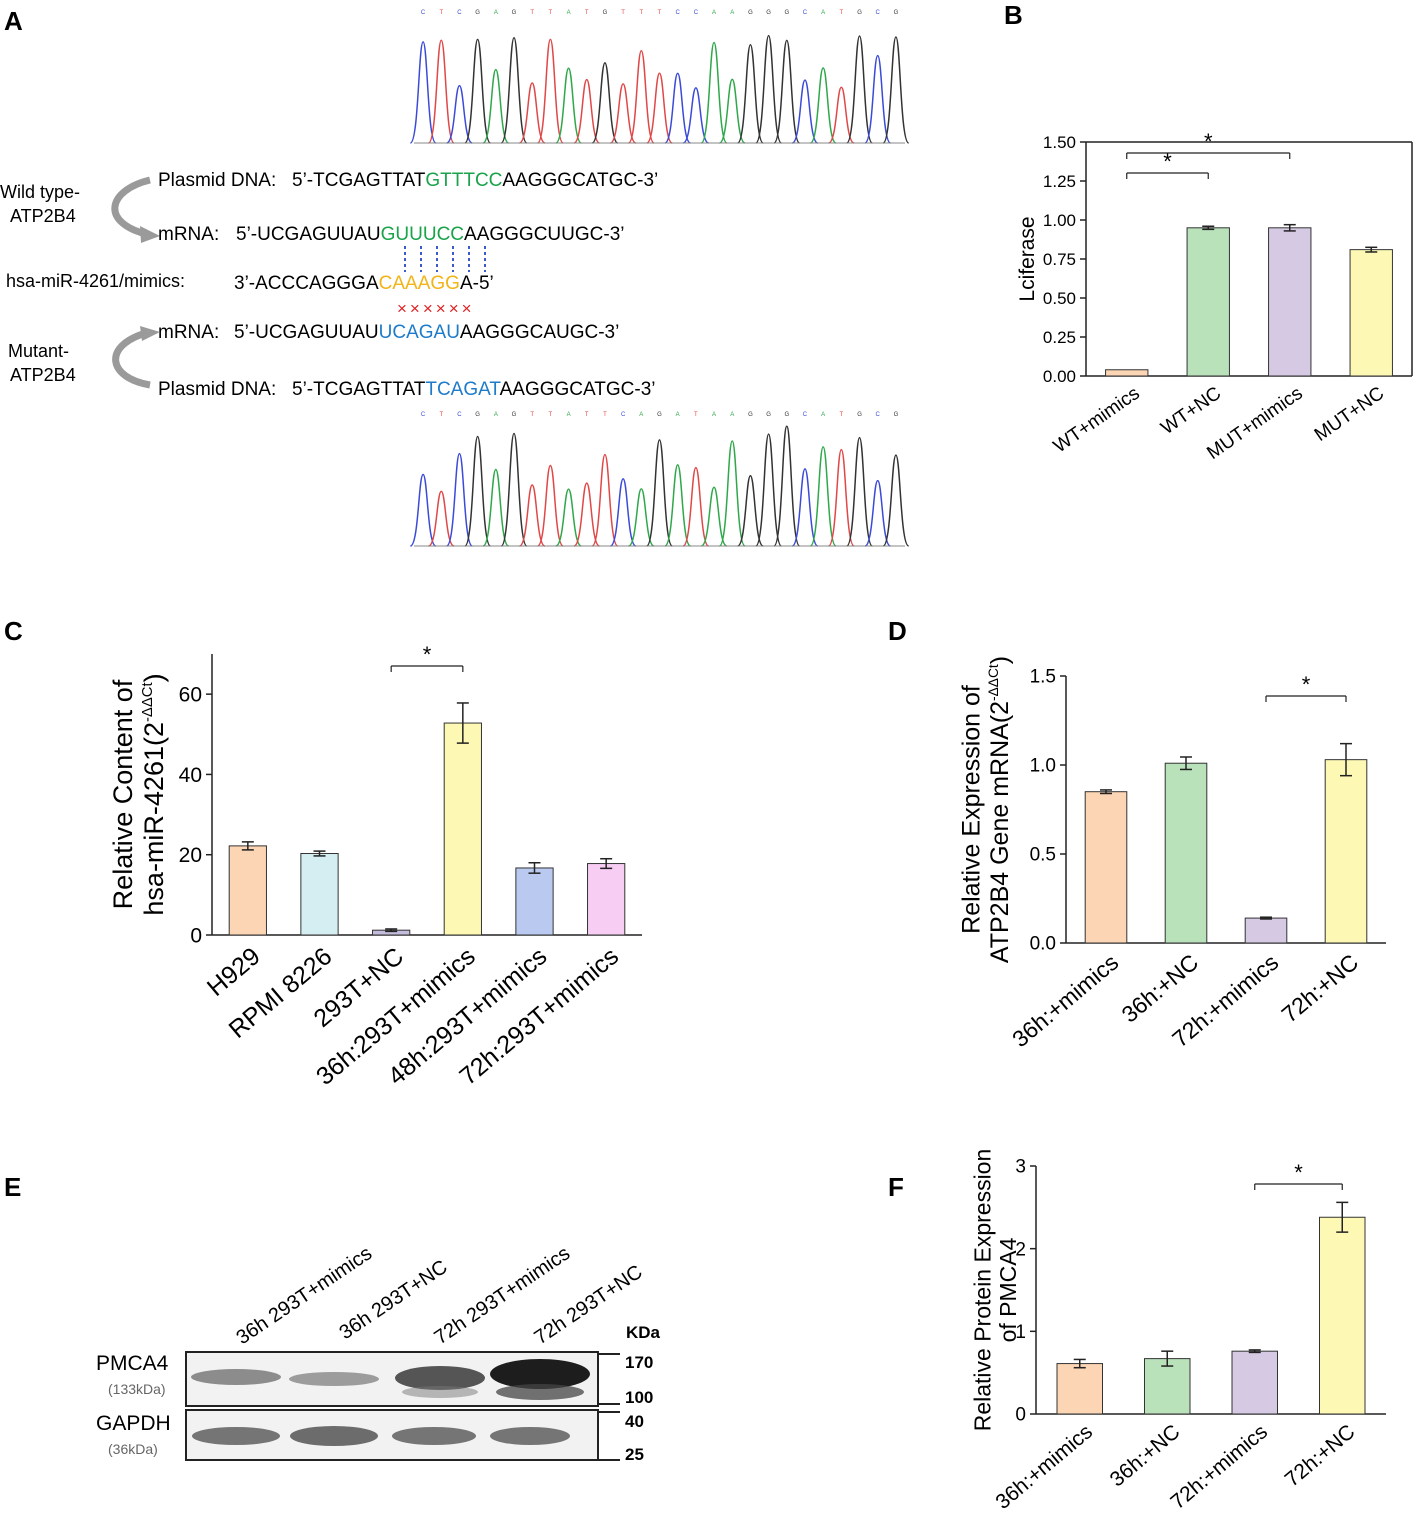 The height and width of the screenshot is (1527, 1418). What do you see at coordinates (1000, 832) in the screenshot?
I see `y-axis-title-main: ATP2B4 Gene mRNA(2` at bounding box center [1000, 832].